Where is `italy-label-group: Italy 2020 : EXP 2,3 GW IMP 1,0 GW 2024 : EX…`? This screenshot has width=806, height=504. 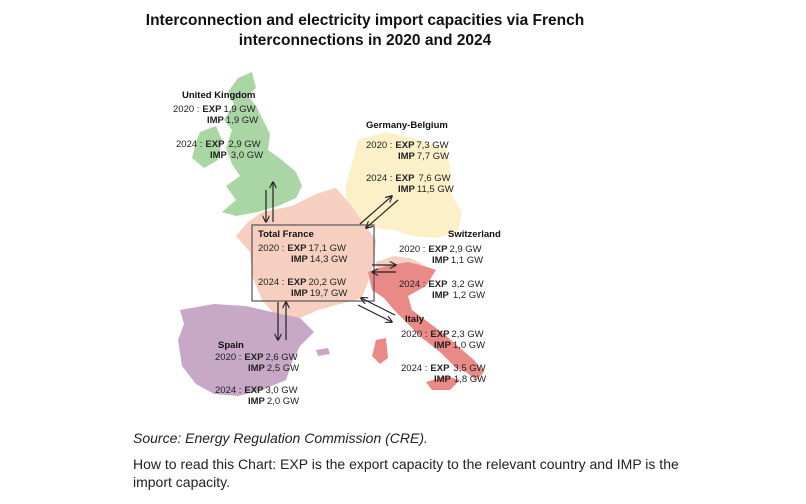 italy-label-group: Italy 2020 : EXP 2,3 GW IMP 1,0 GW 2024 : EX… is located at coordinates (443, 349).